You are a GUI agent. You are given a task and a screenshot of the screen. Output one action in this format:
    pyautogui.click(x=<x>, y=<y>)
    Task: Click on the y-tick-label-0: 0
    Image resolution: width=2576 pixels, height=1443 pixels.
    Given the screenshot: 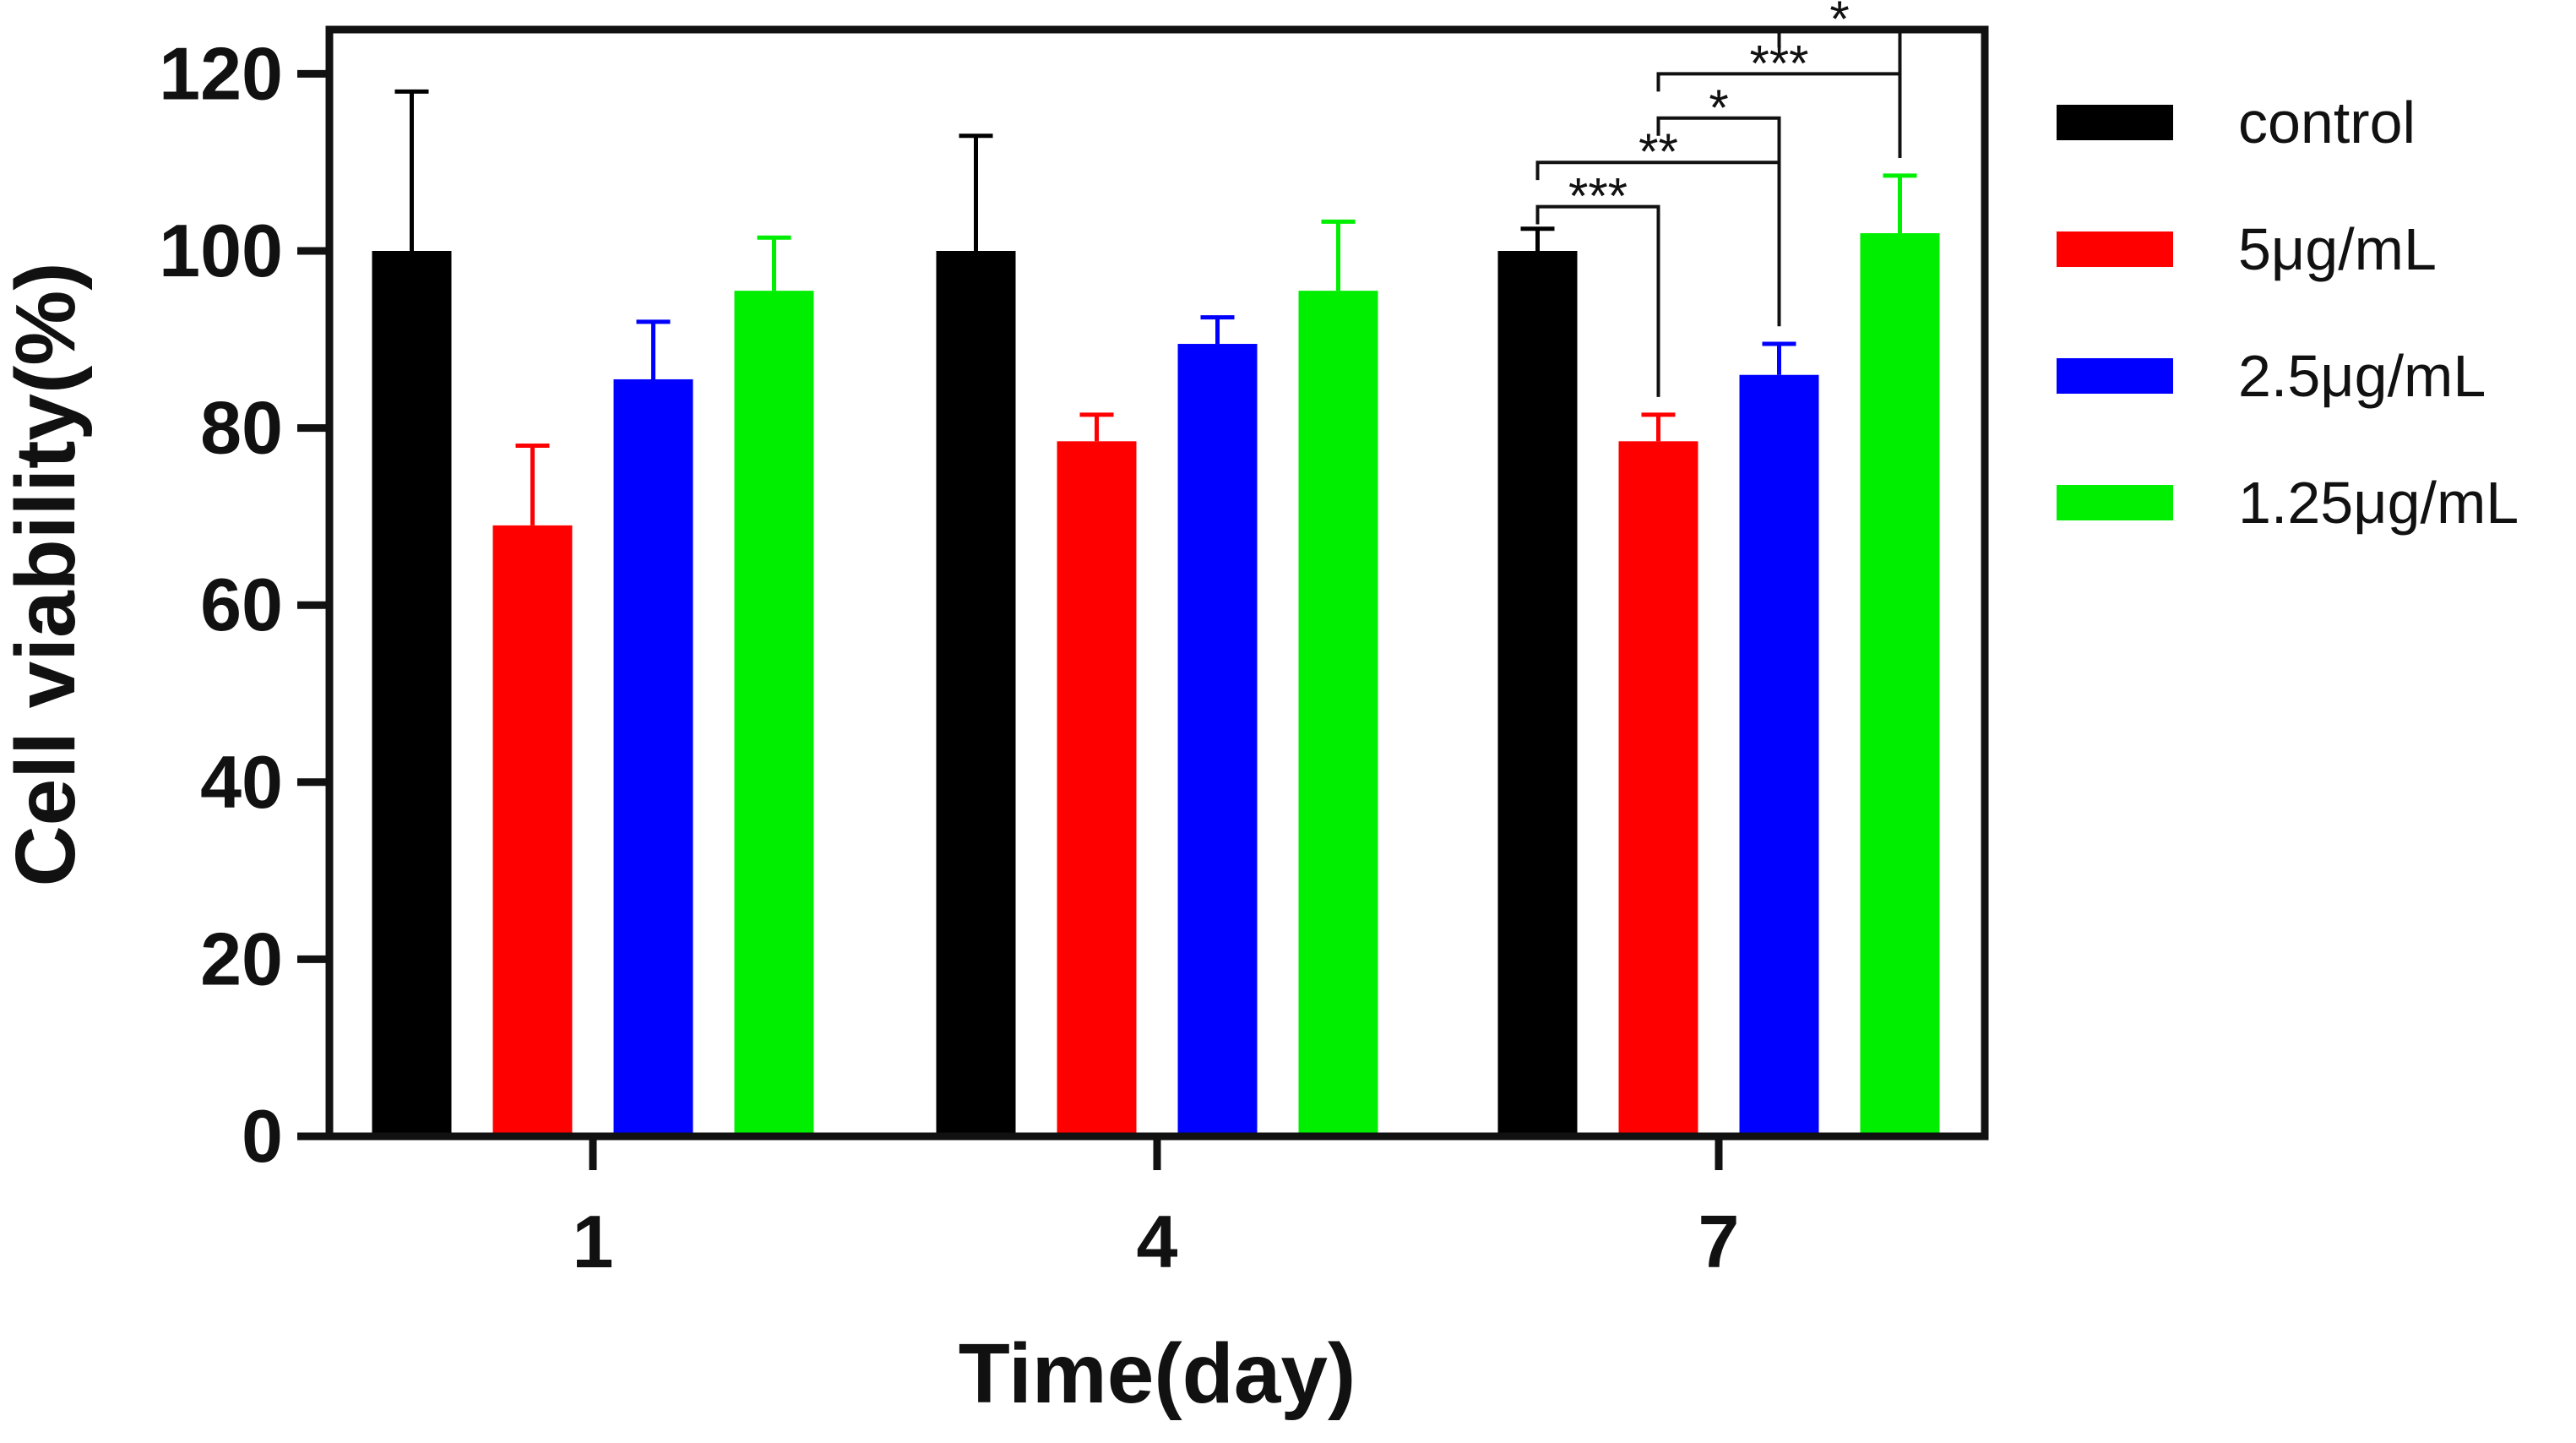 What is the action you would take?
    pyautogui.click(x=262, y=1136)
    